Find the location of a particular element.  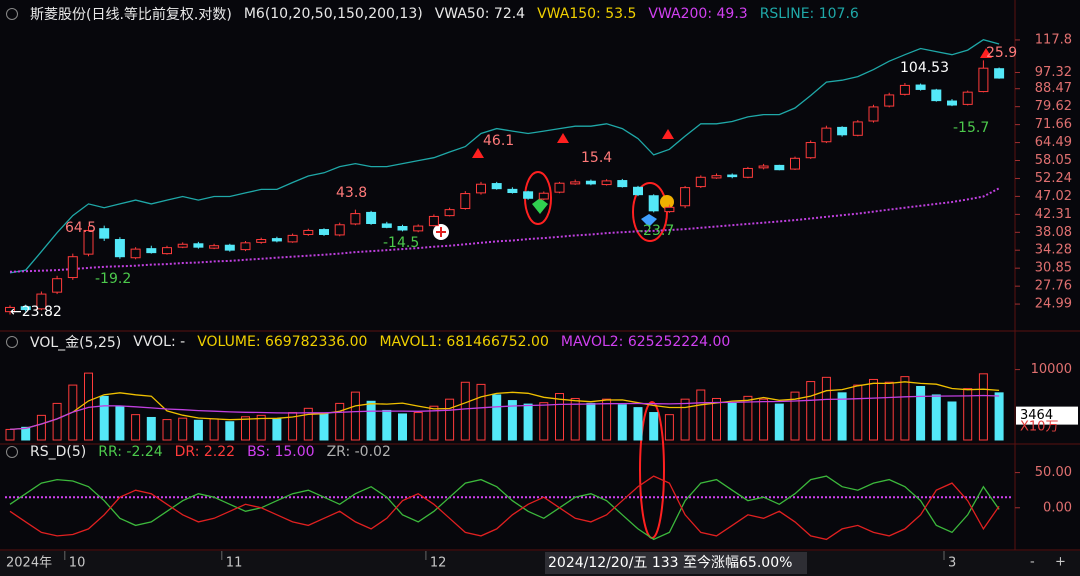

y-tick-label: 88.47 is located at coordinates (1053, 88).